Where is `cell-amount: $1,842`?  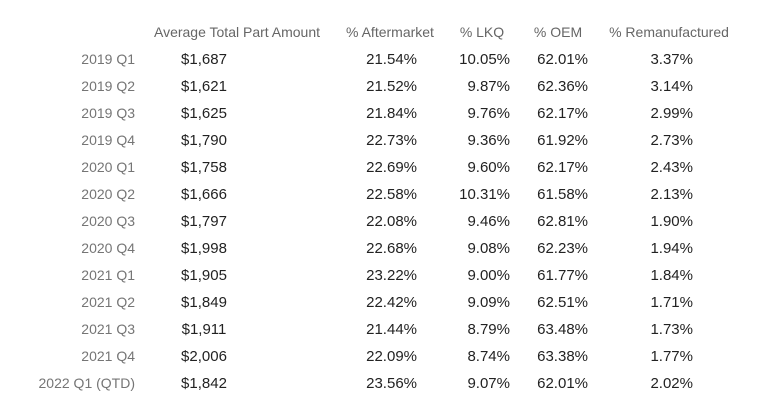
cell-amount: $1,842 is located at coordinates (204, 383).